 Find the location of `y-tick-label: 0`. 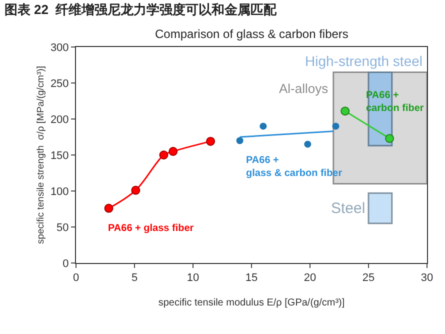

y-tick-label: 0 is located at coordinates (65, 264).